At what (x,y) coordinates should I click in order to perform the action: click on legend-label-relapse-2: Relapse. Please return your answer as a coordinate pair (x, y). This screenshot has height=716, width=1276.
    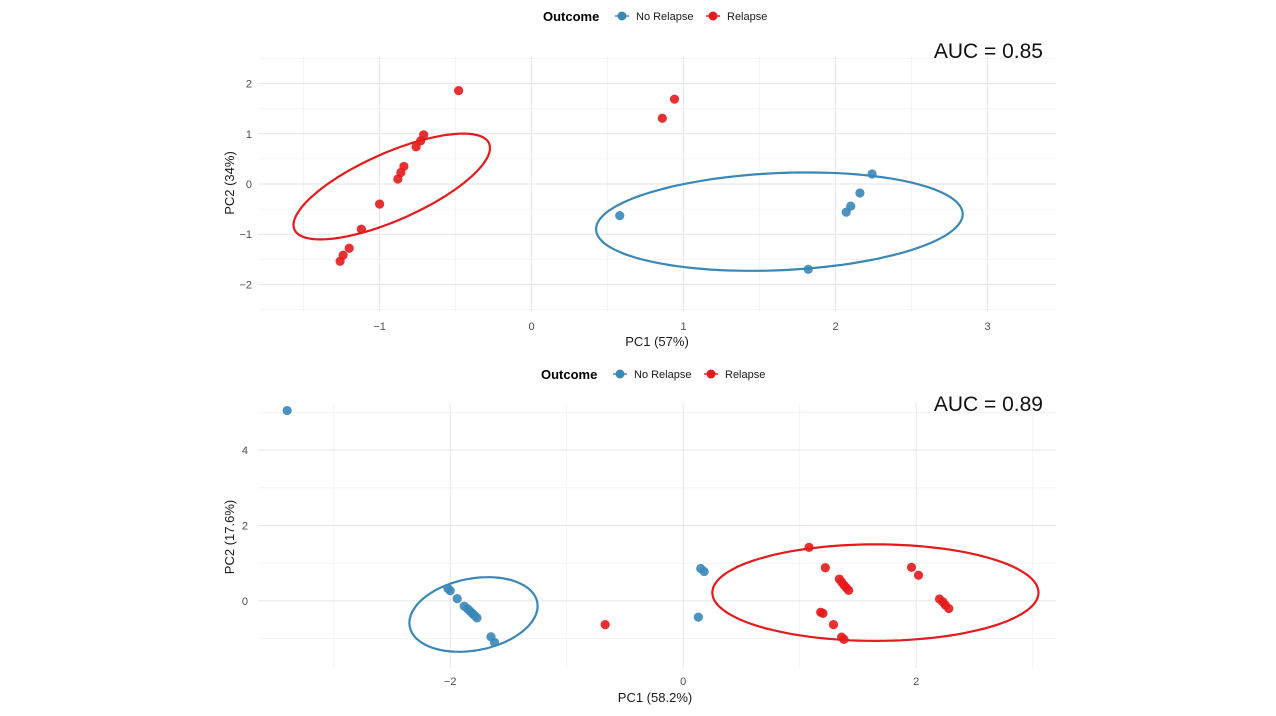
    Looking at the image, I should click on (745, 375).